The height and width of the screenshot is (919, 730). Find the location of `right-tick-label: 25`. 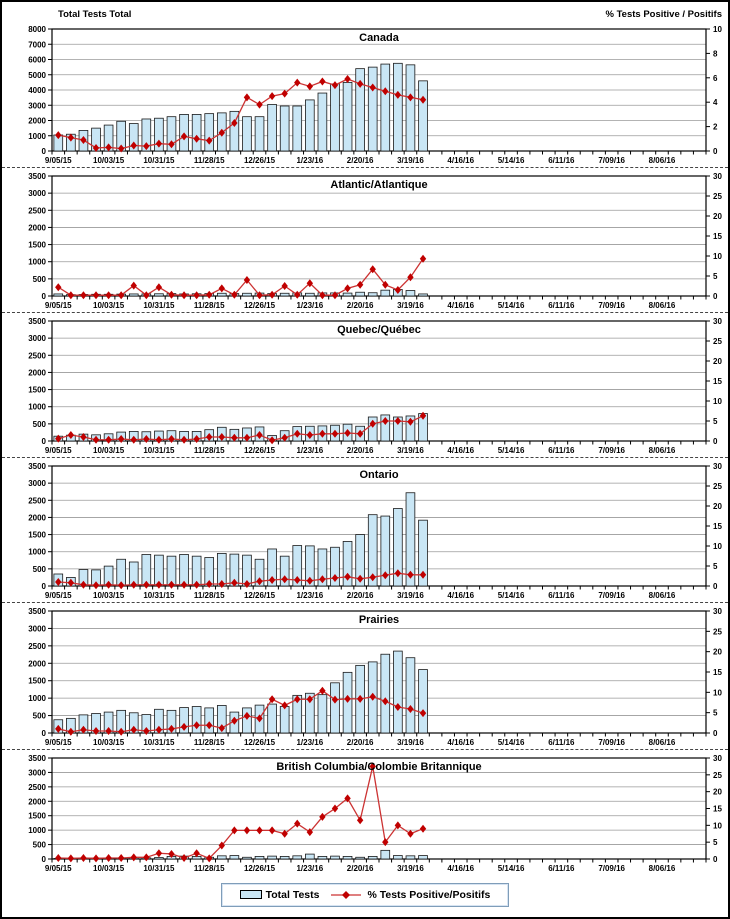

right-tick-label: 25 is located at coordinates (717, 631).